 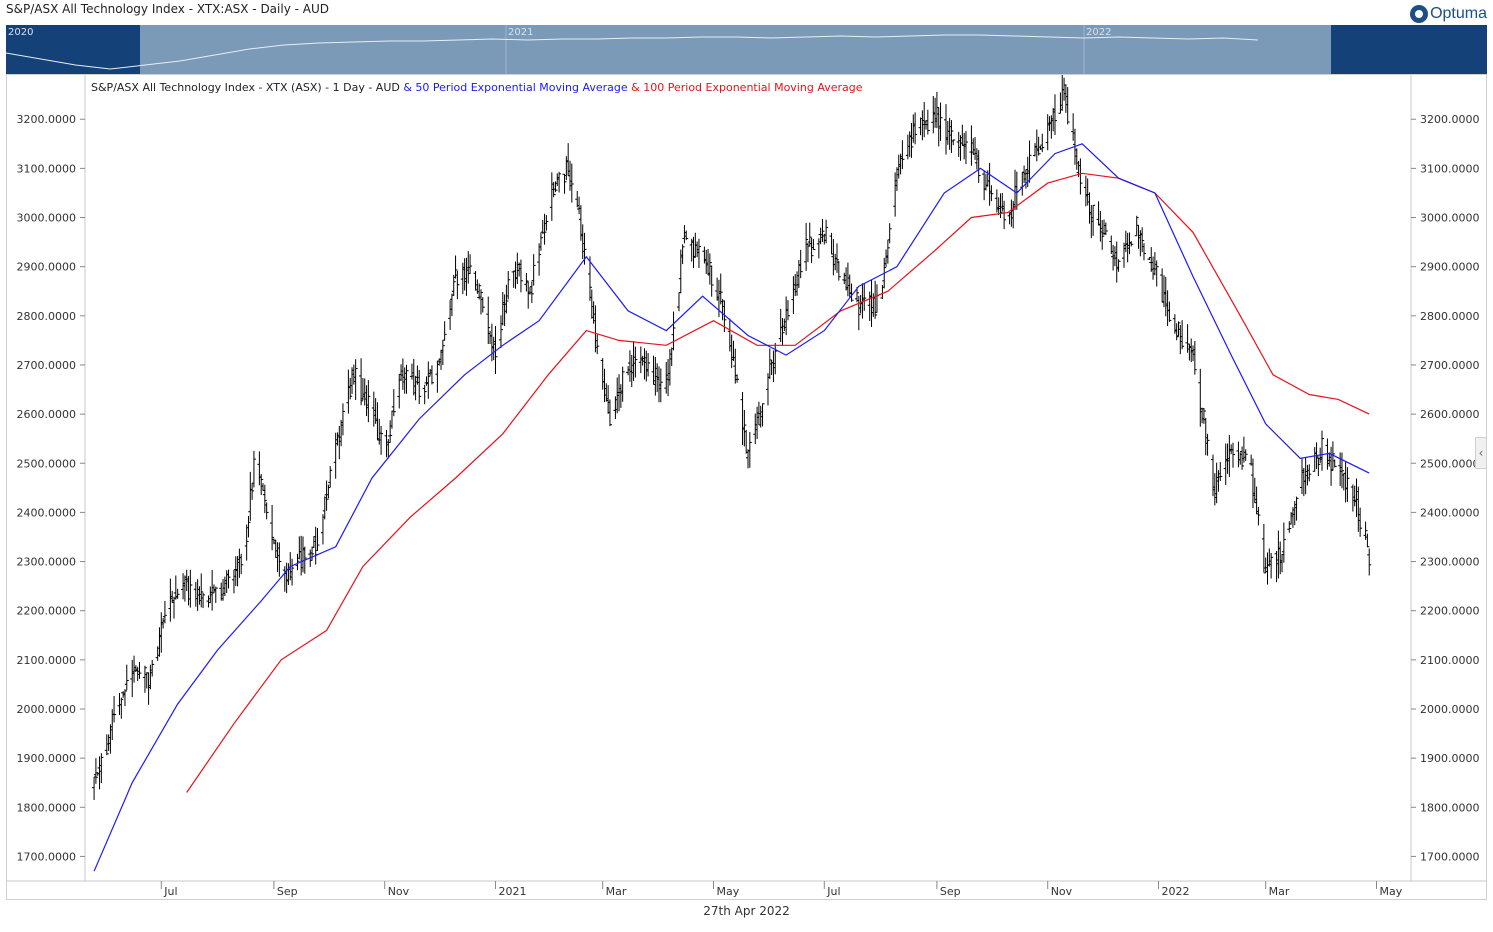 I want to click on y-tick-label-left: 1900.0000, so click(x=47, y=758).